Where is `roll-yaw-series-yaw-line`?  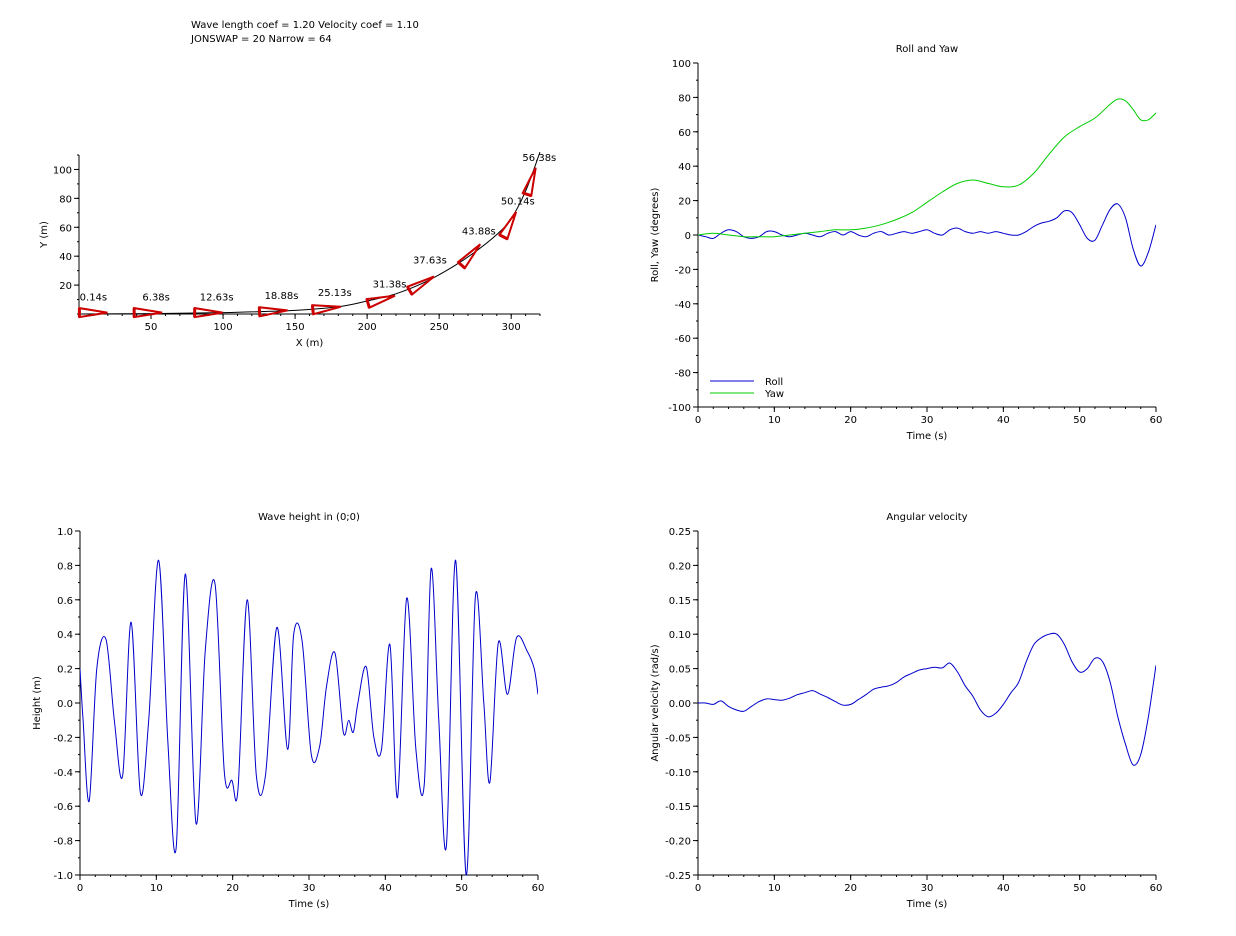
roll-yaw-series-yaw-line is located at coordinates (927, 168).